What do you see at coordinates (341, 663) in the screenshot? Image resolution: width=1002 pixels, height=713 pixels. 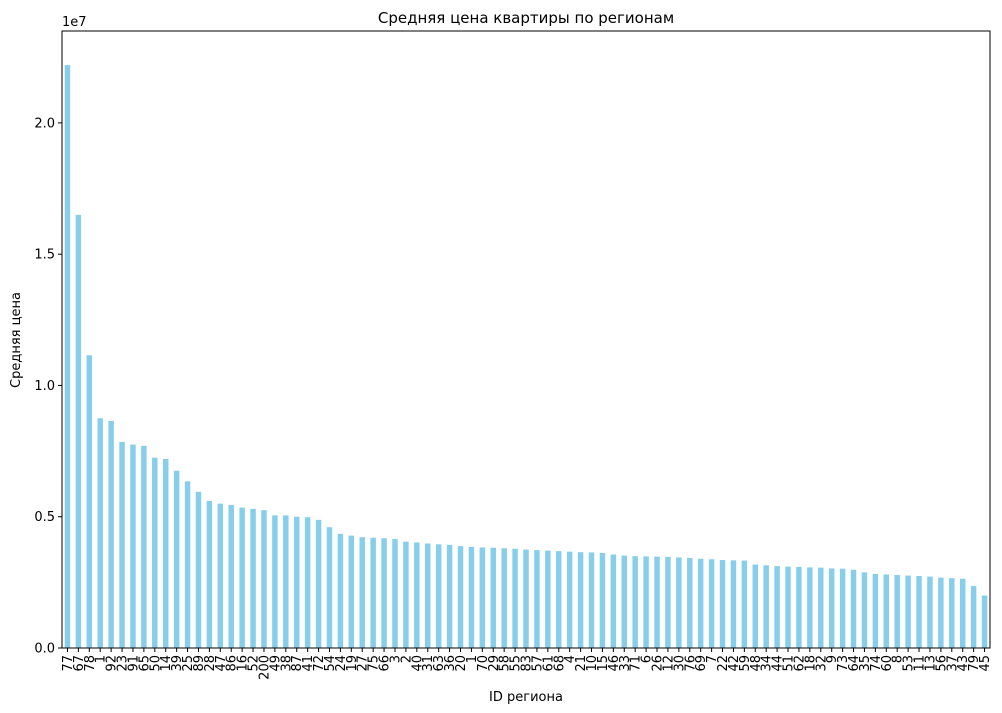 I see `x-tick-label: 24` at bounding box center [341, 663].